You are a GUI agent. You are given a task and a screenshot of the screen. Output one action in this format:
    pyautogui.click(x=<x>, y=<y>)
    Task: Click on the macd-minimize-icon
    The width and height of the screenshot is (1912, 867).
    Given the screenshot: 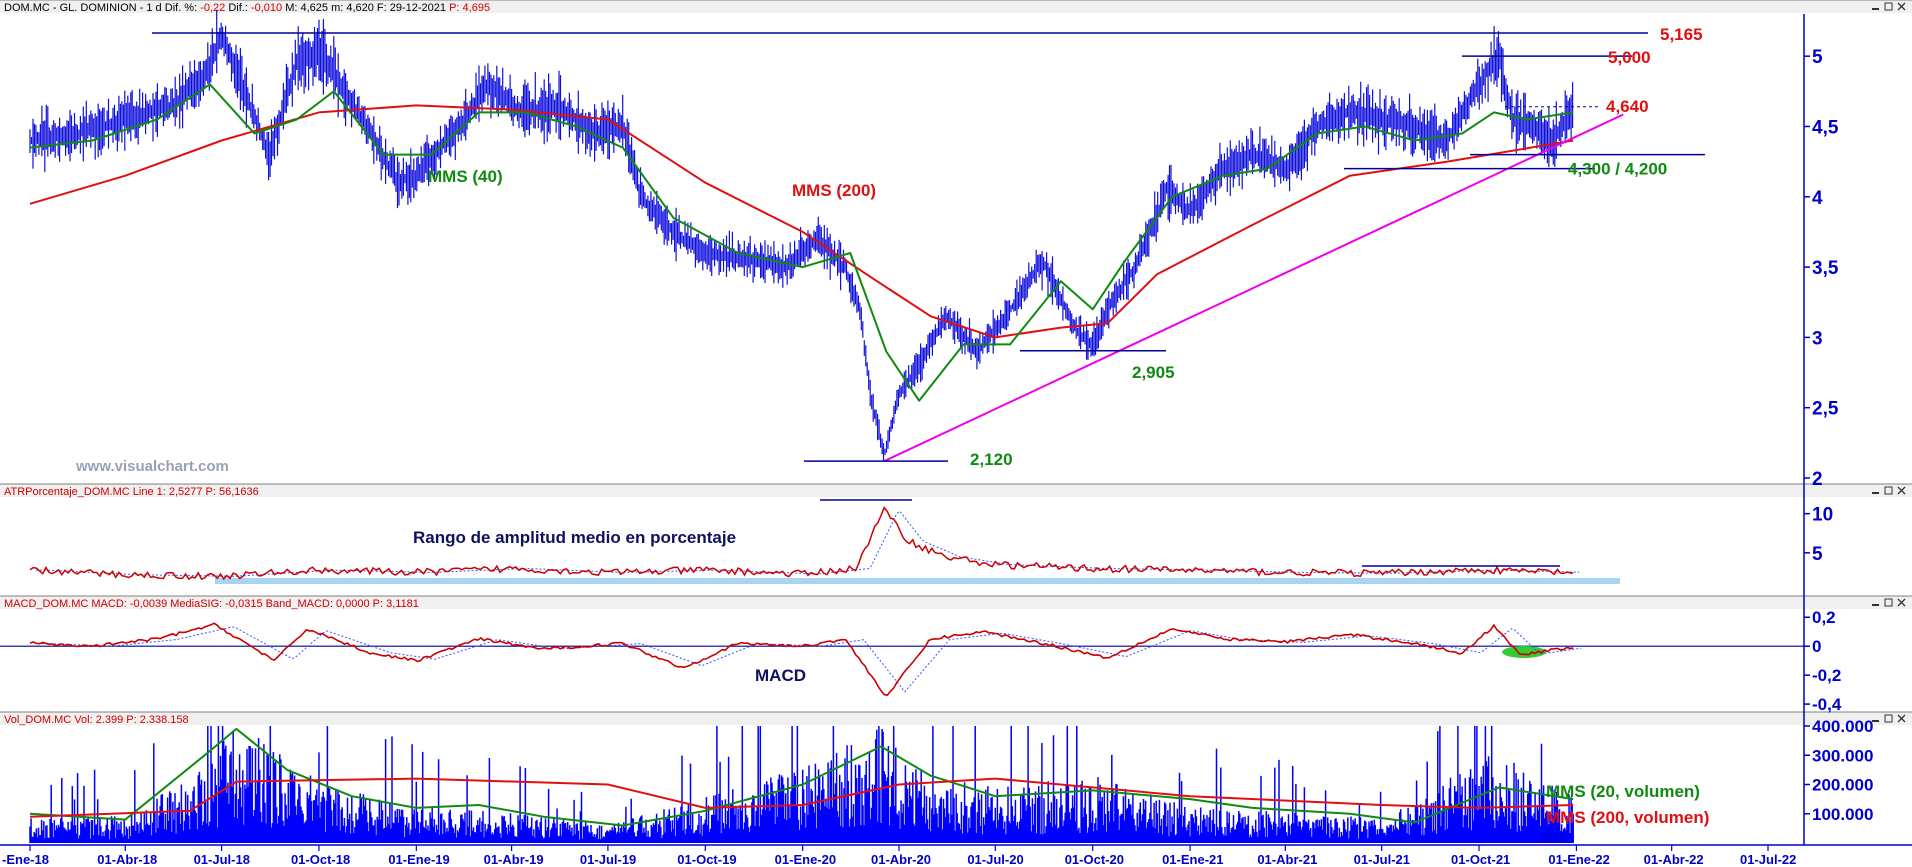 What is the action you would take?
    pyautogui.click(x=1875, y=605)
    